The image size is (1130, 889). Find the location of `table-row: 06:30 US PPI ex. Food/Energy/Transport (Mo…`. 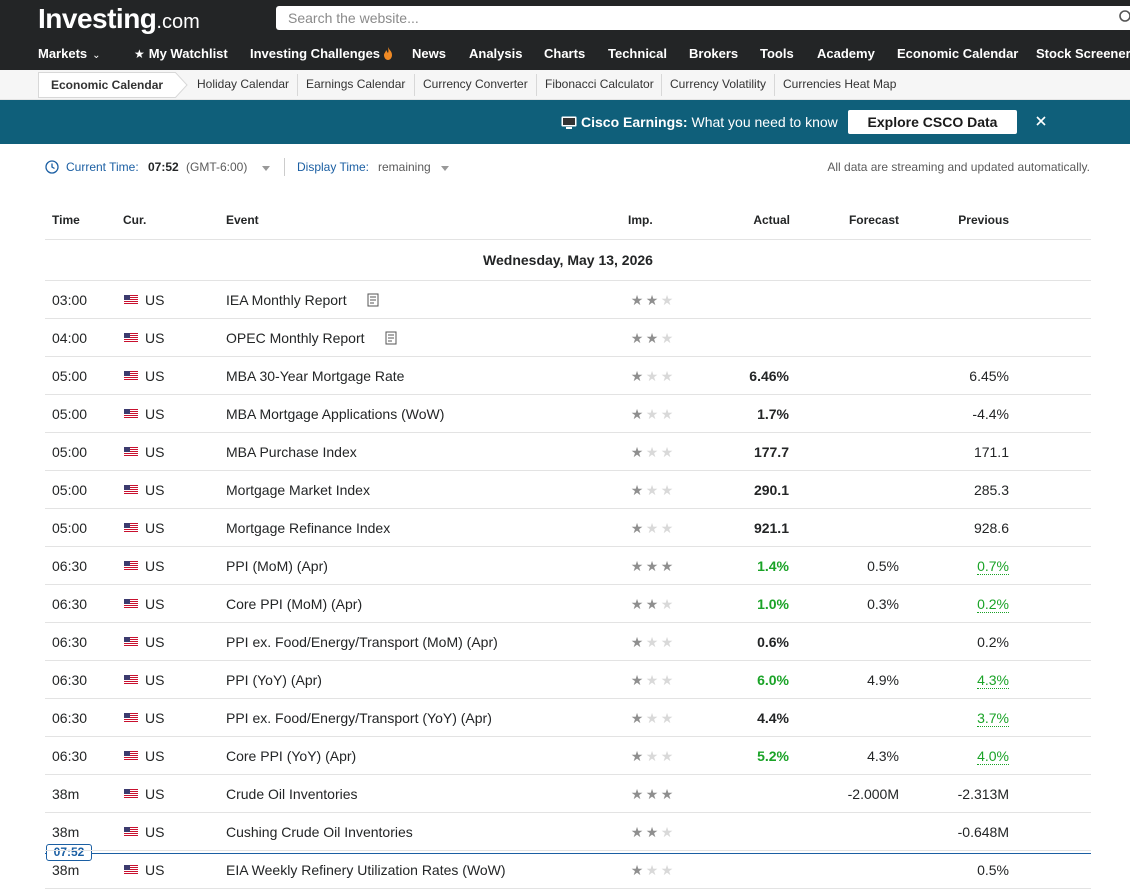

table-row: 06:30 US PPI ex. Food/Energy/Transport (Mo… is located at coordinates (568, 642).